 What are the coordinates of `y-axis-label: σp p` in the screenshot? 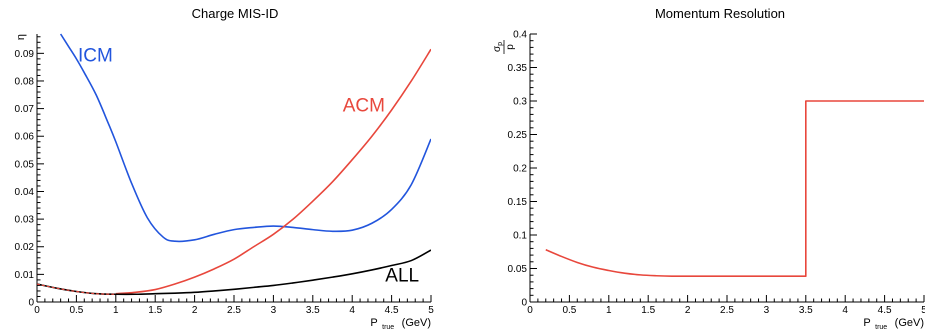 It's located at (504, 47).